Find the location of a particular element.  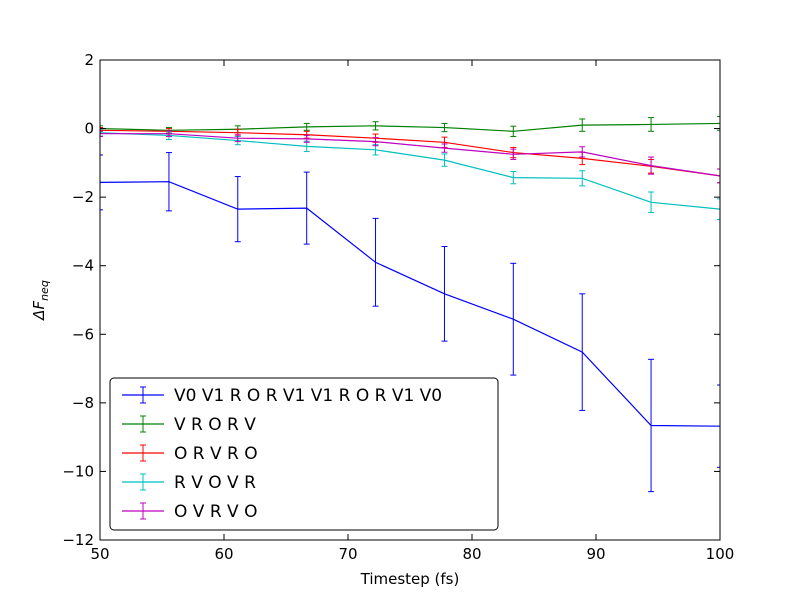

legend-item: O R V R O is located at coordinates (190, 454).